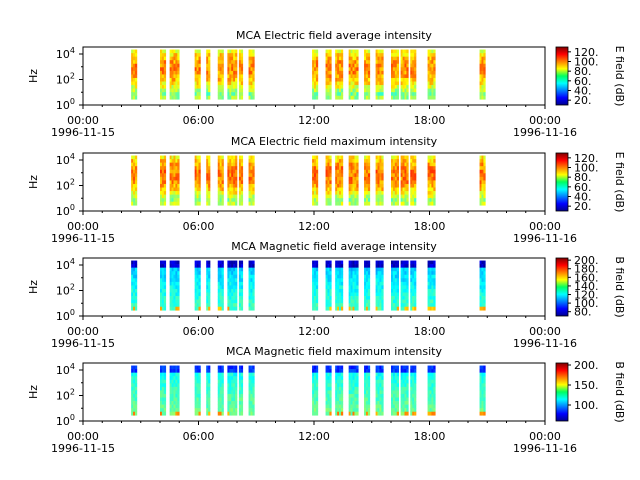  I want to click on x-tick-label: 06:00, so click(199, 436).